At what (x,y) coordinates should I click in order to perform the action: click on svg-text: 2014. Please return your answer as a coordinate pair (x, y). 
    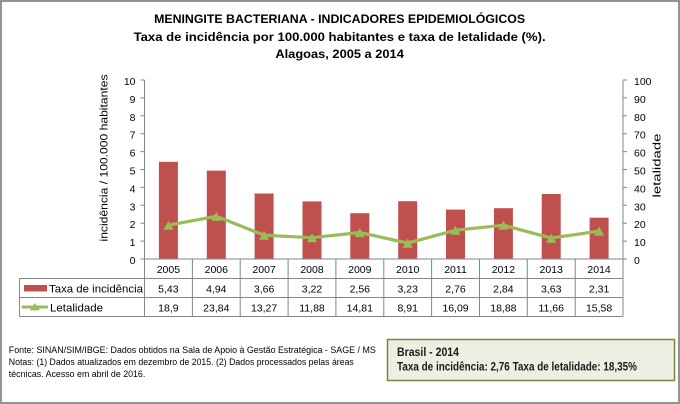
    Looking at the image, I should click on (599, 270).